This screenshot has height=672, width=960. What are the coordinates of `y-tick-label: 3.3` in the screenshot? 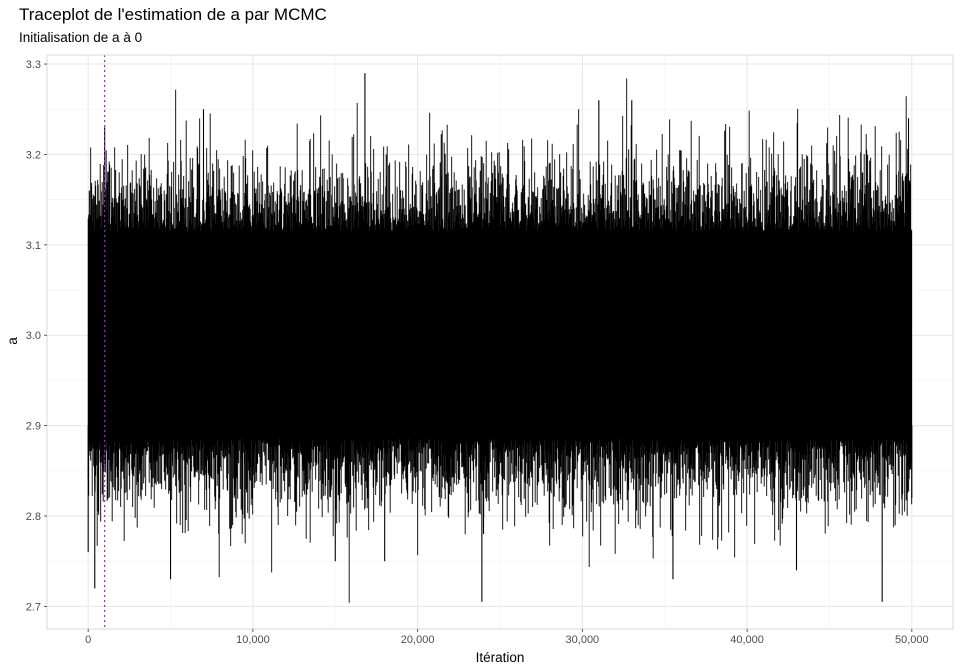 It's located at (33, 65).